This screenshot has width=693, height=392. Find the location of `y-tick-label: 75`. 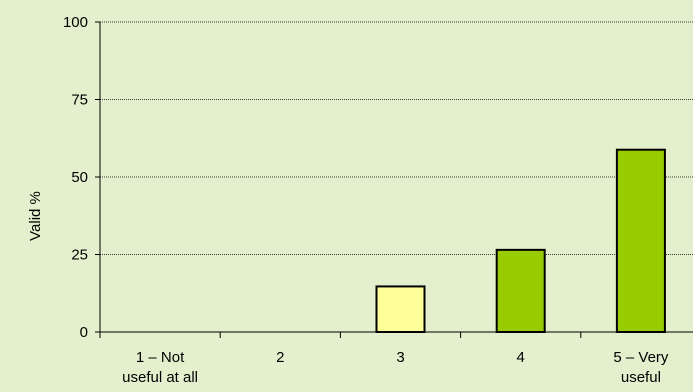

y-tick-label: 75 is located at coordinates (79, 100).